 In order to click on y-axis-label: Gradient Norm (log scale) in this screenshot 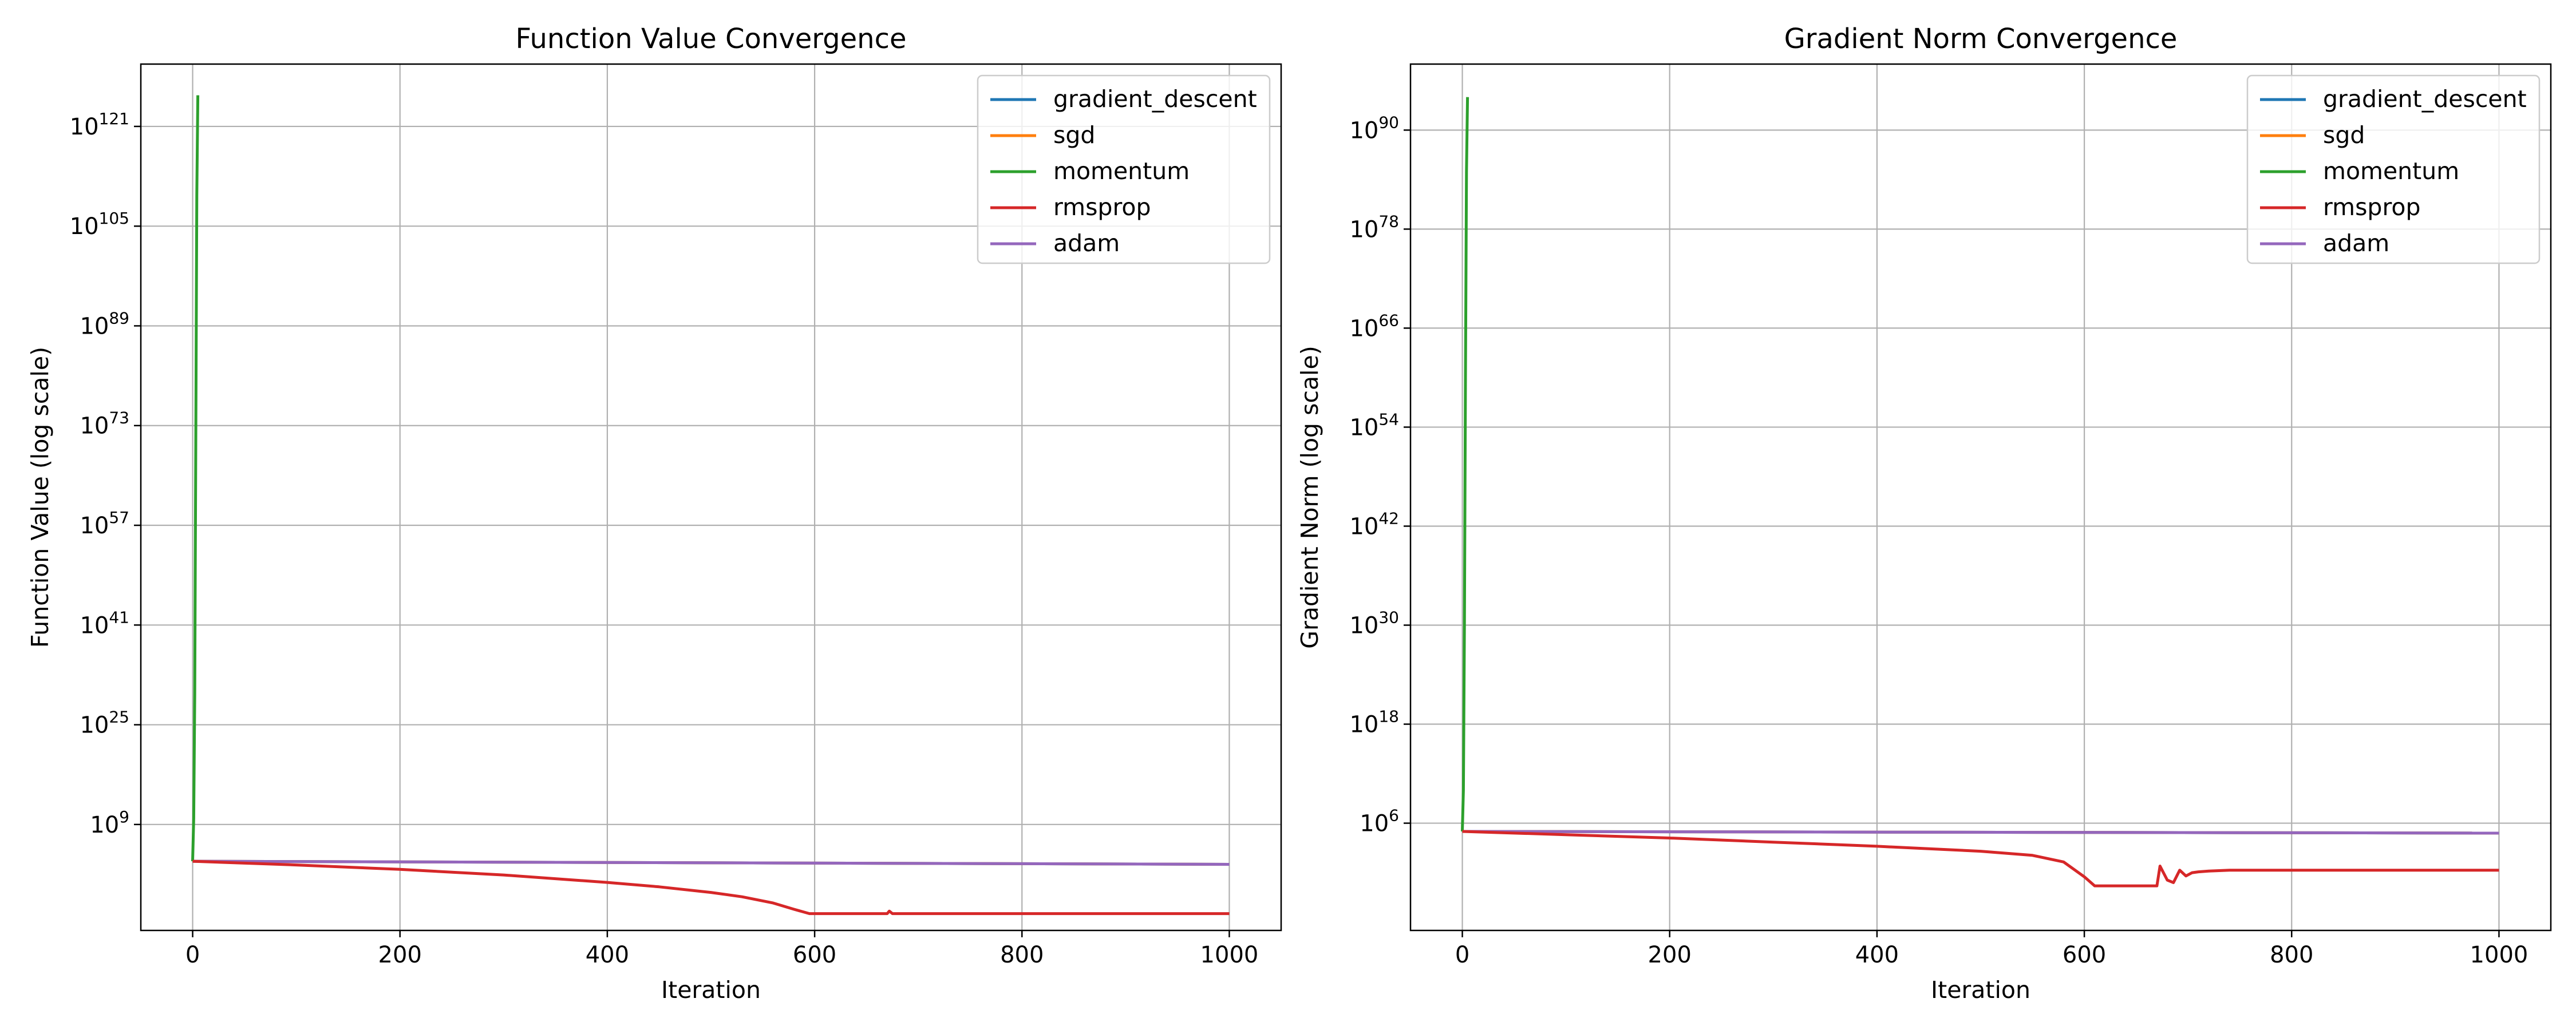, I will do `click(1309, 497)`.